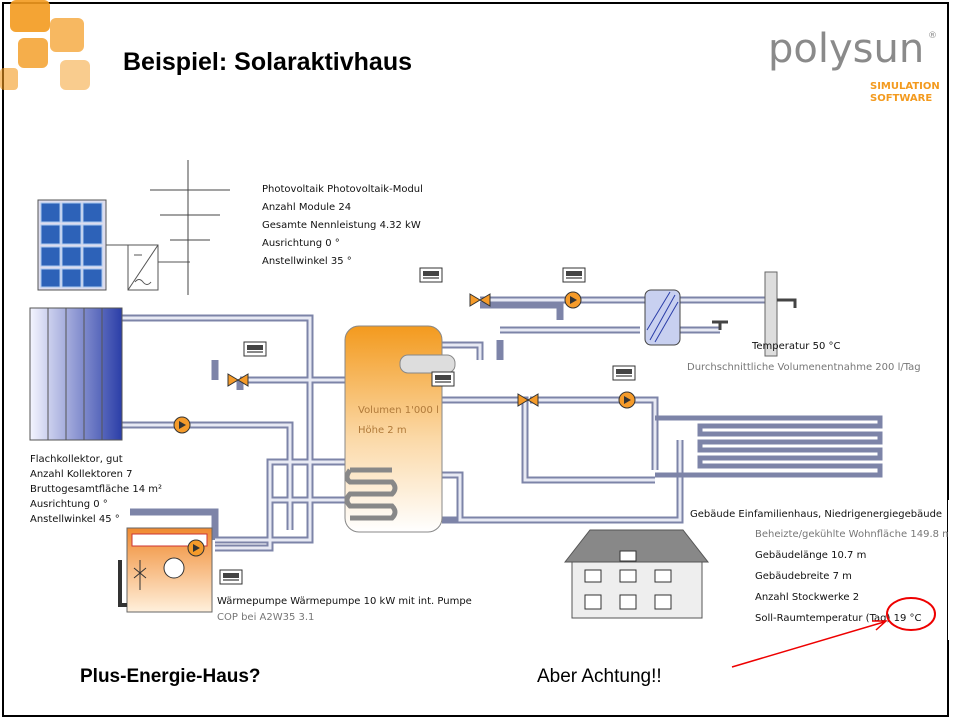 This screenshot has width=953, height=720. What do you see at coordinates (810, 555) in the screenshot?
I see `building-line: Gebäudelänge 10.7 m` at bounding box center [810, 555].